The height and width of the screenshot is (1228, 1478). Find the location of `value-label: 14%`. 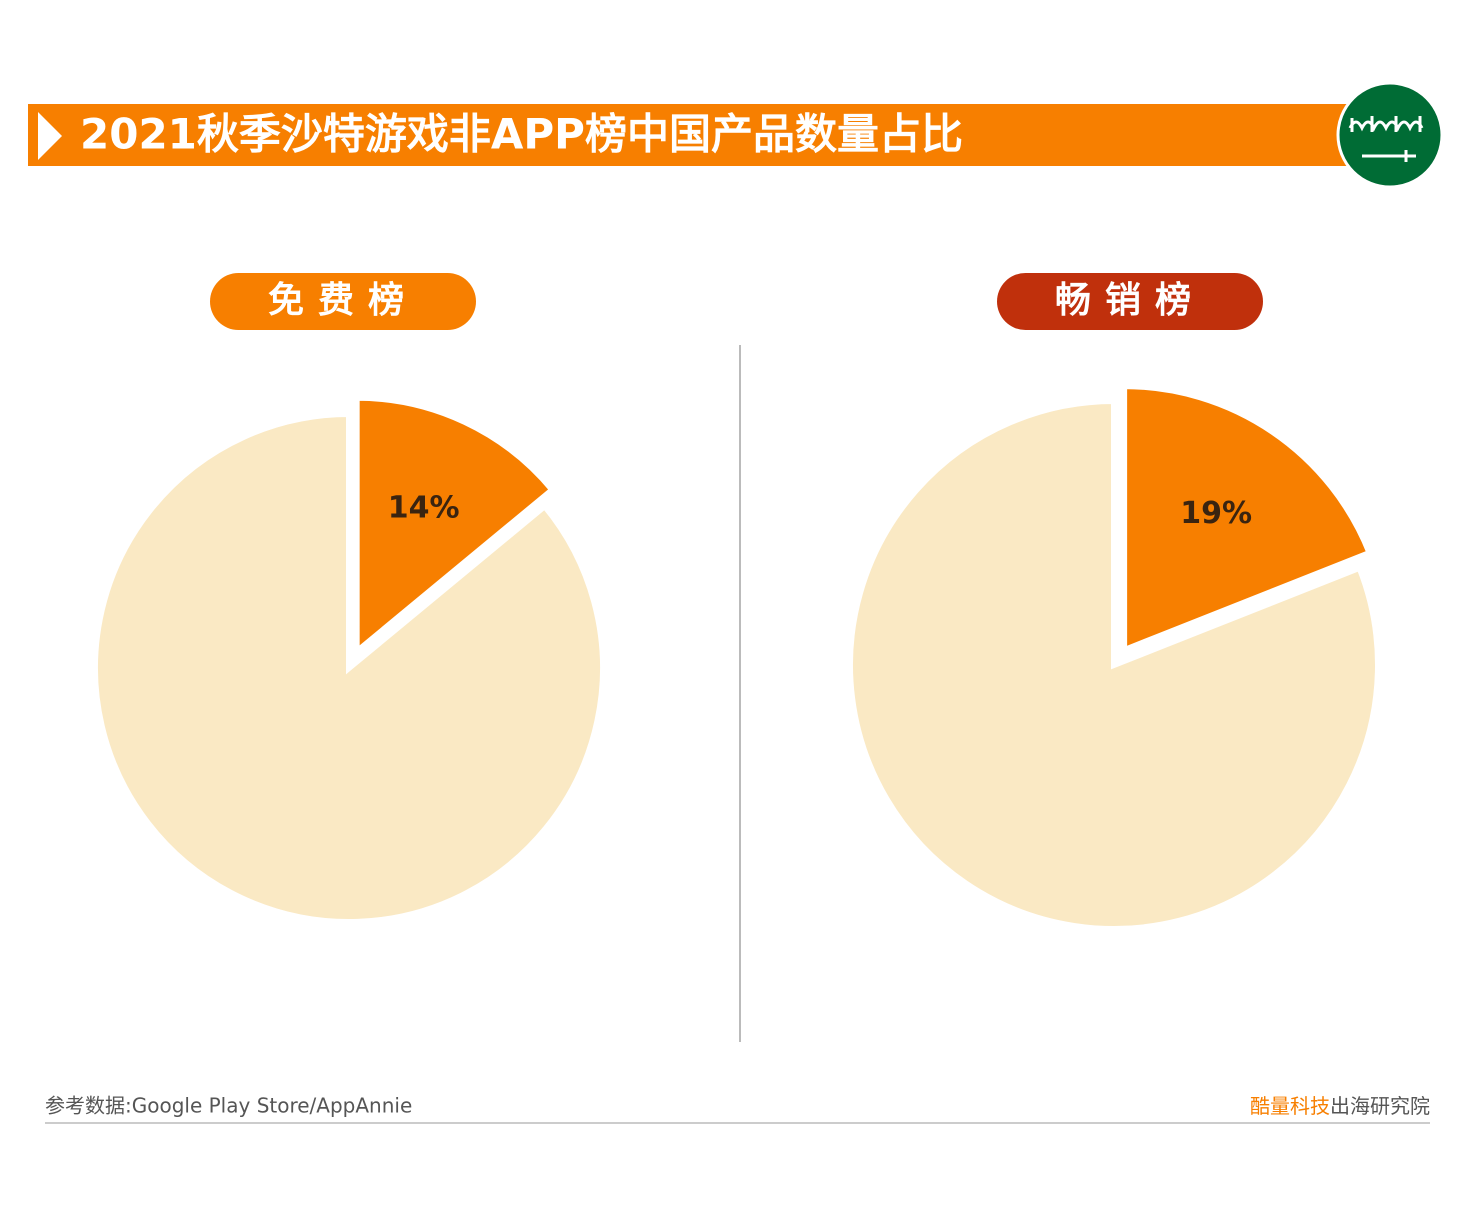

value-label: 14% is located at coordinates (424, 508).